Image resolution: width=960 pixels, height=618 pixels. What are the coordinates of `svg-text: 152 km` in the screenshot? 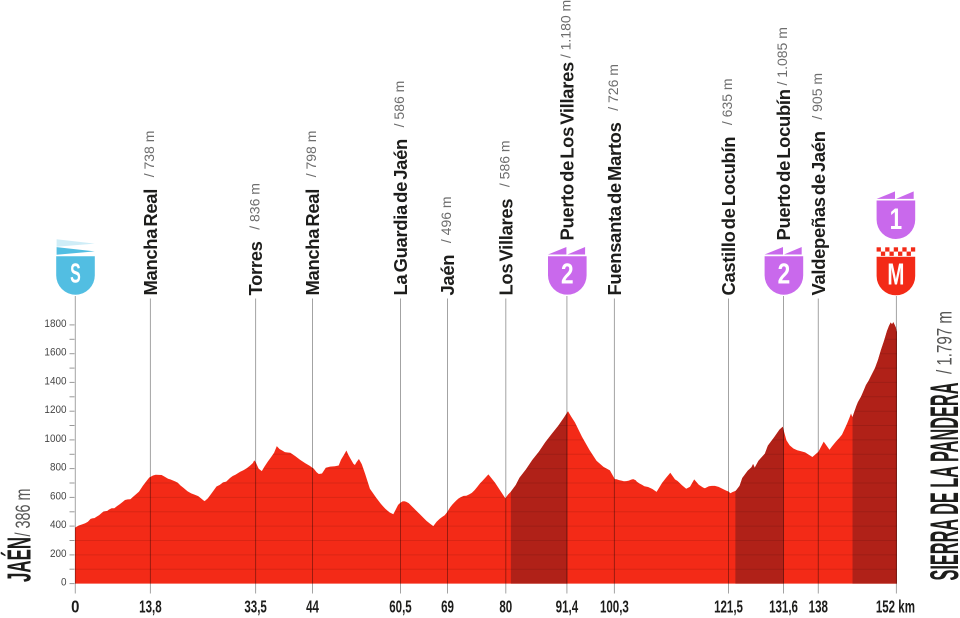 It's located at (895, 607).